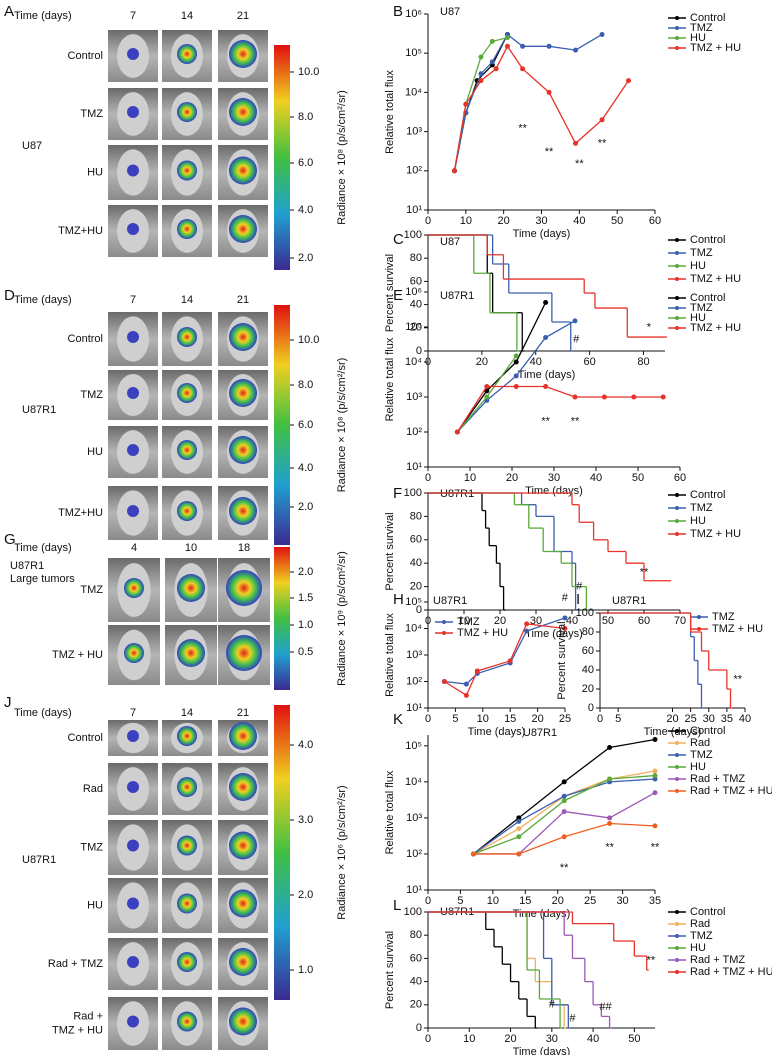 The height and width of the screenshot is (1055, 772). Describe the element at coordinates (416, 305) in the screenshot. I see `y-tick-label: 40` at that location.